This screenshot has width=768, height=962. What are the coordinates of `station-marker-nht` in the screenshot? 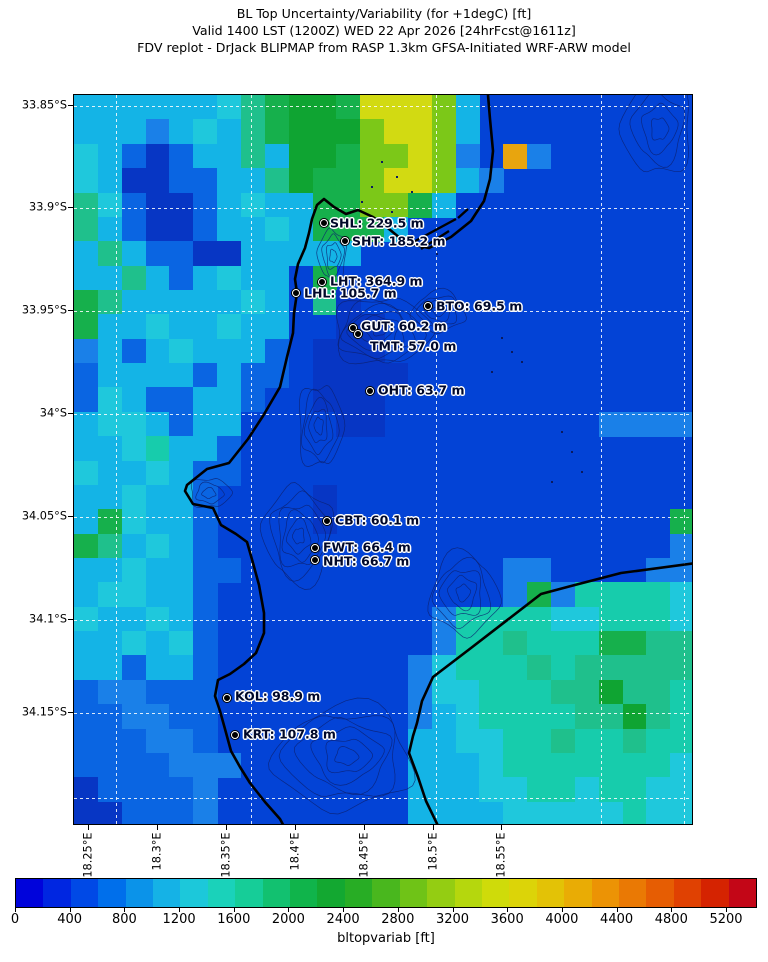 It's located at (315, 560).